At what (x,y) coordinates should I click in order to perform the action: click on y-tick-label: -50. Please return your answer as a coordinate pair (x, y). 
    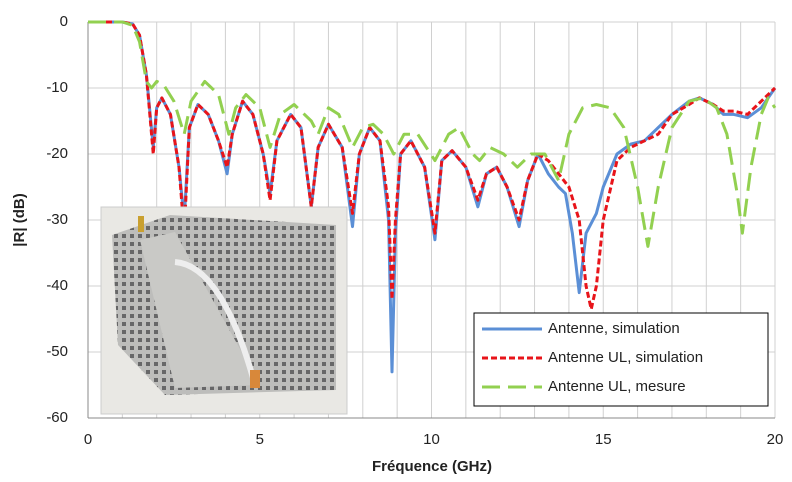
    Looking at the image, I should click on (57, 351).